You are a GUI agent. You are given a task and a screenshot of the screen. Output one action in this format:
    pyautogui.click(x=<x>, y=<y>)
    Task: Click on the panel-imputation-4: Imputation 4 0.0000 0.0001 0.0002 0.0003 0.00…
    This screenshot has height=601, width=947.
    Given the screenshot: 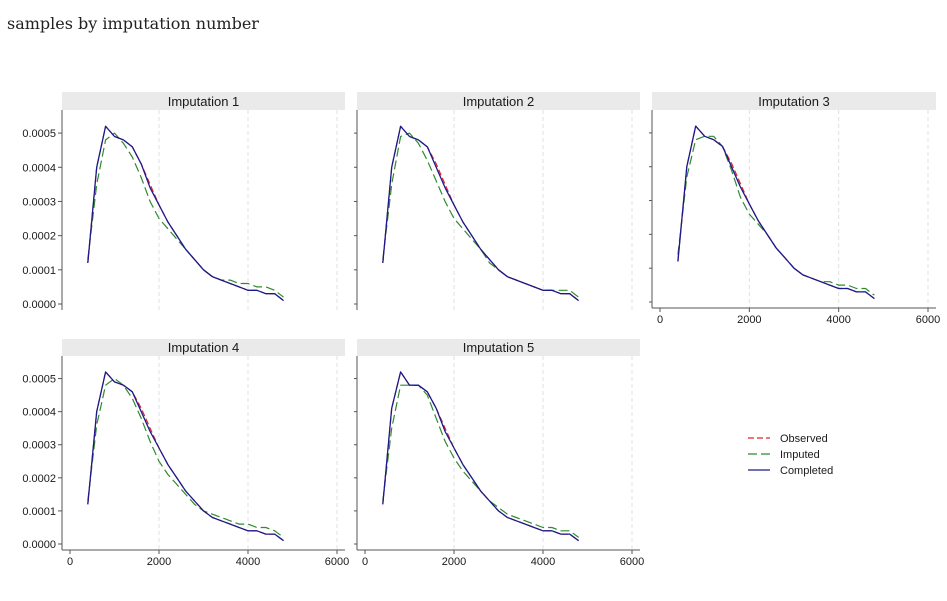 What is the action you would take?
    pyautogui.click(x=185, y=453)
    